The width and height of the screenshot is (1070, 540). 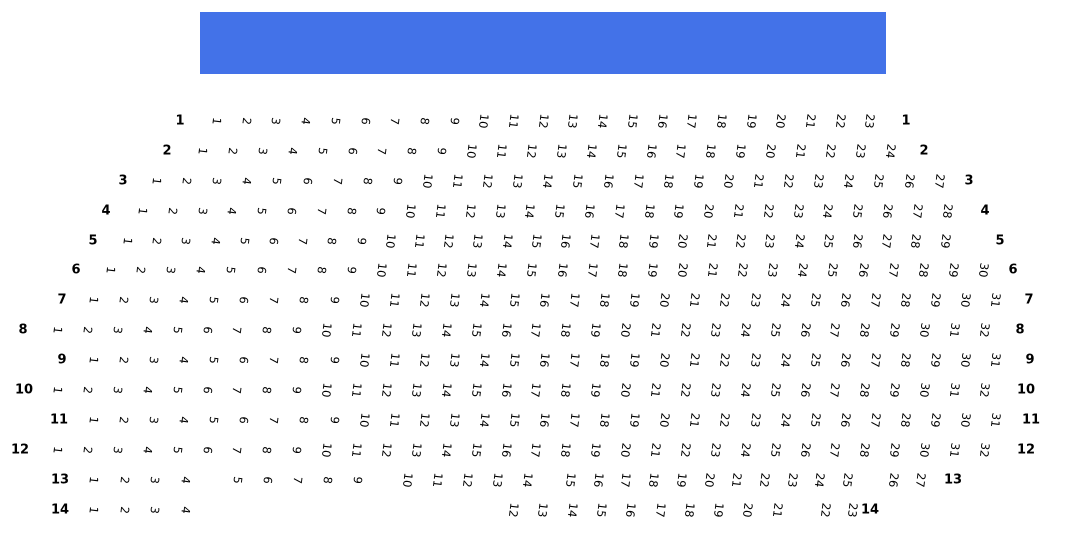 What do you see at coordinates (147, 330) in the screenshot?
I see `seat-row8-4: 4` at bounding box center [147, 330].